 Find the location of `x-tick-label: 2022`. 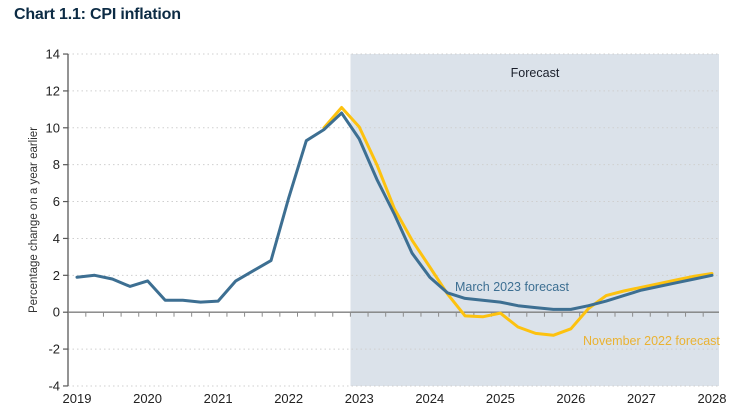

x-tick-label: 2022 is located at coordinates (288, 398).